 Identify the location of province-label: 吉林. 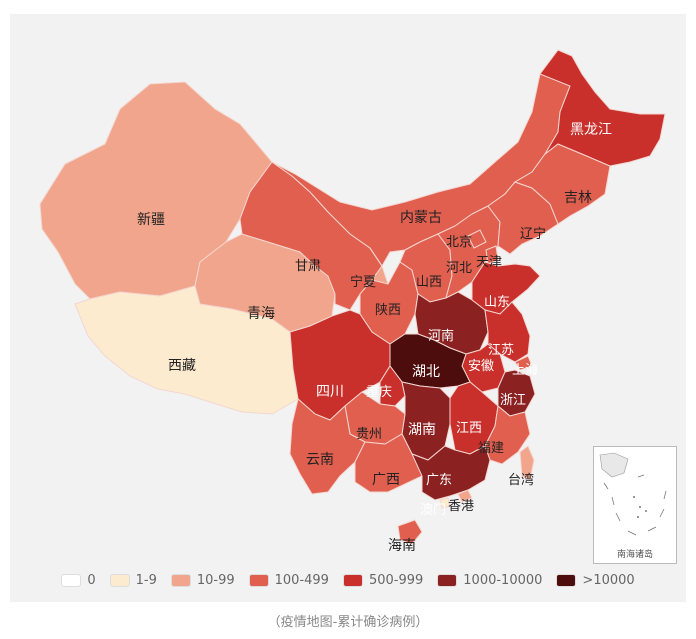
(578, 198).